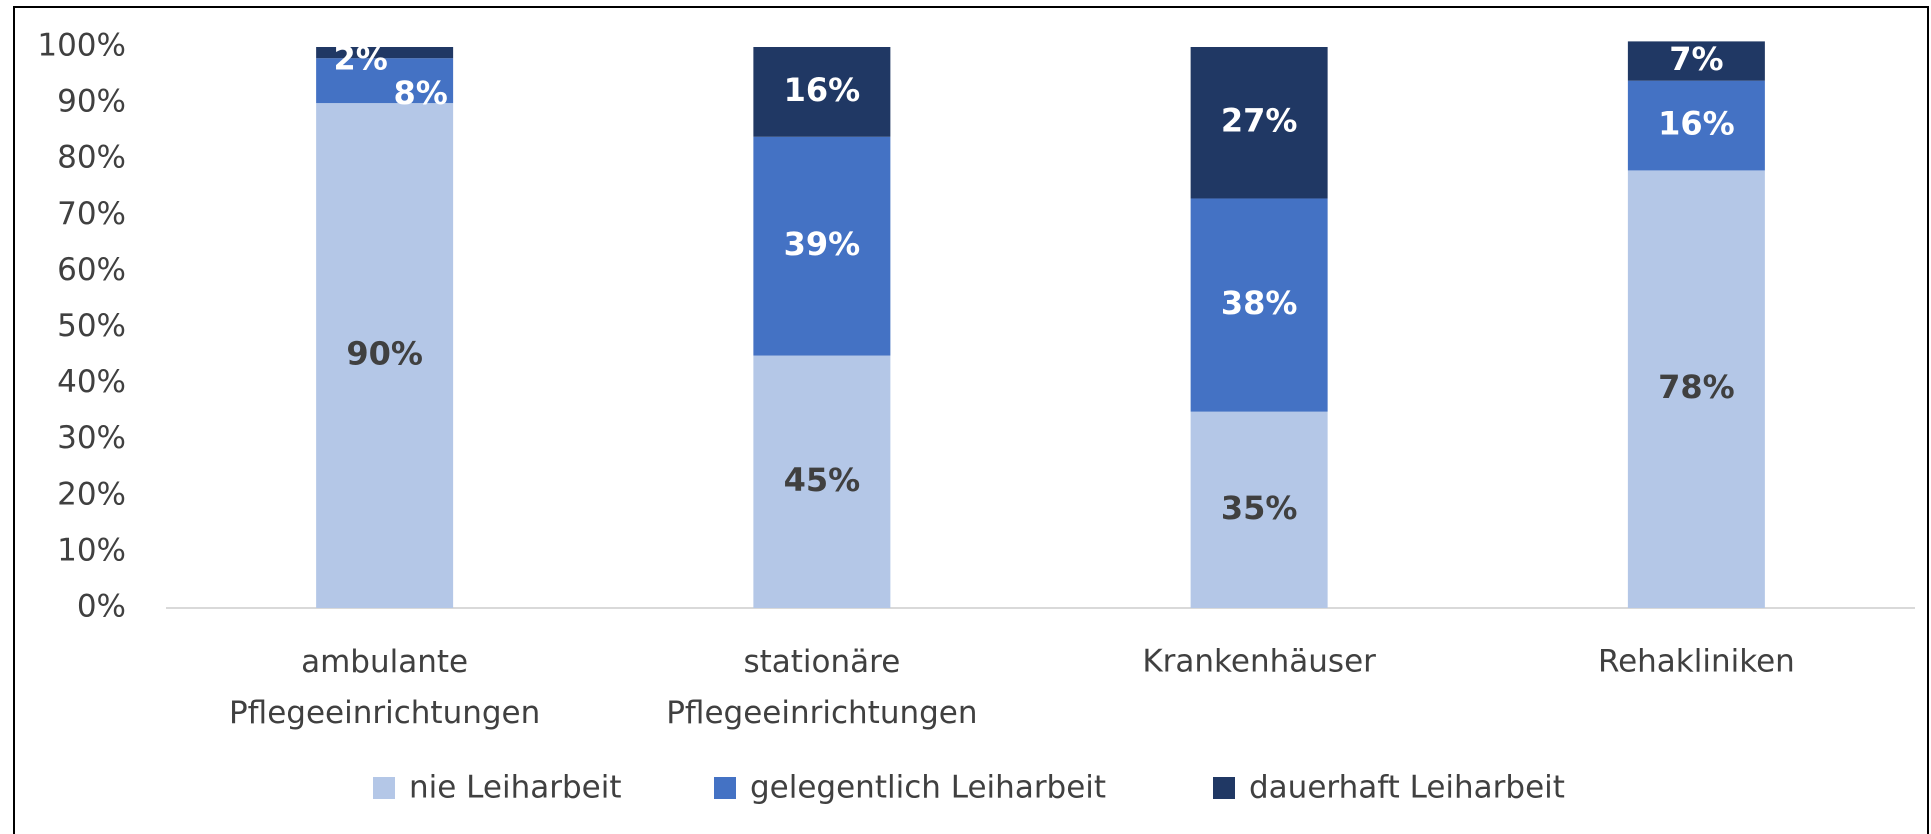  I want to click on legend-label: gelegentlich Leiharbeit, so click(928, 788).